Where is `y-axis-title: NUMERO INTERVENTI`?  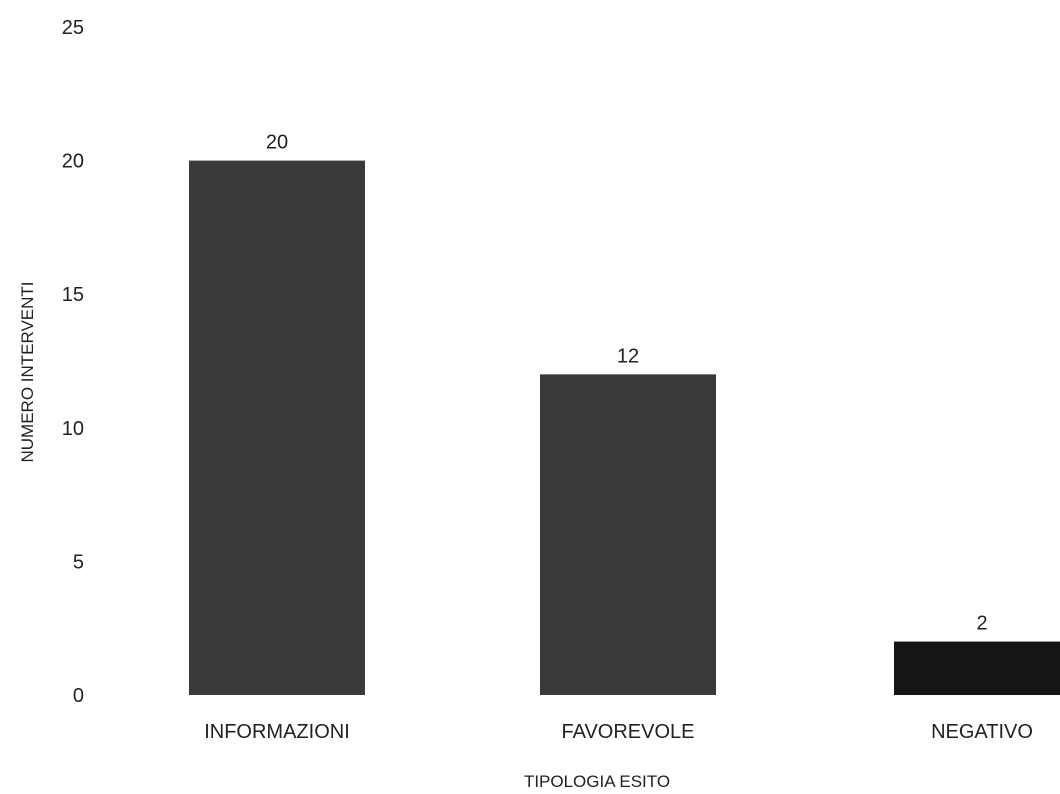 y-axis-title: NUMERO INTERVENTI is located at coordinates (27, 371).